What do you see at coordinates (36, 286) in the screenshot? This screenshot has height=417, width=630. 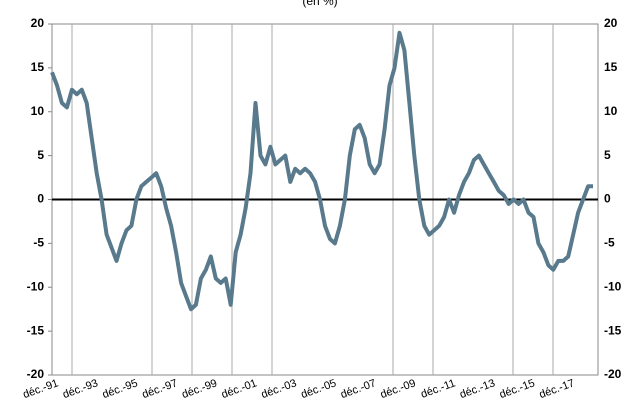 I see `y-tick-label: -10` at bounding box center [36, 286].